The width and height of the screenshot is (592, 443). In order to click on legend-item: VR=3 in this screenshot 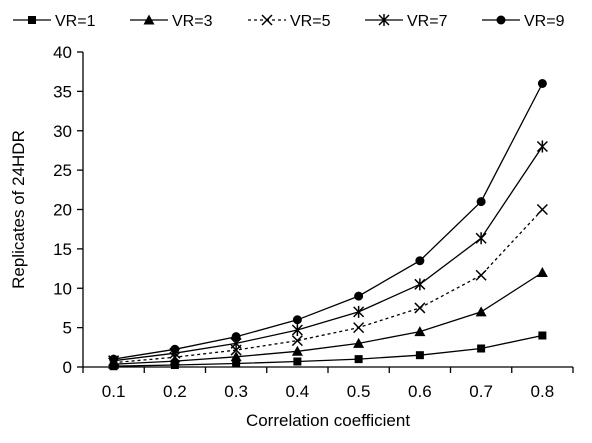, I will do `click(171, 21)`.